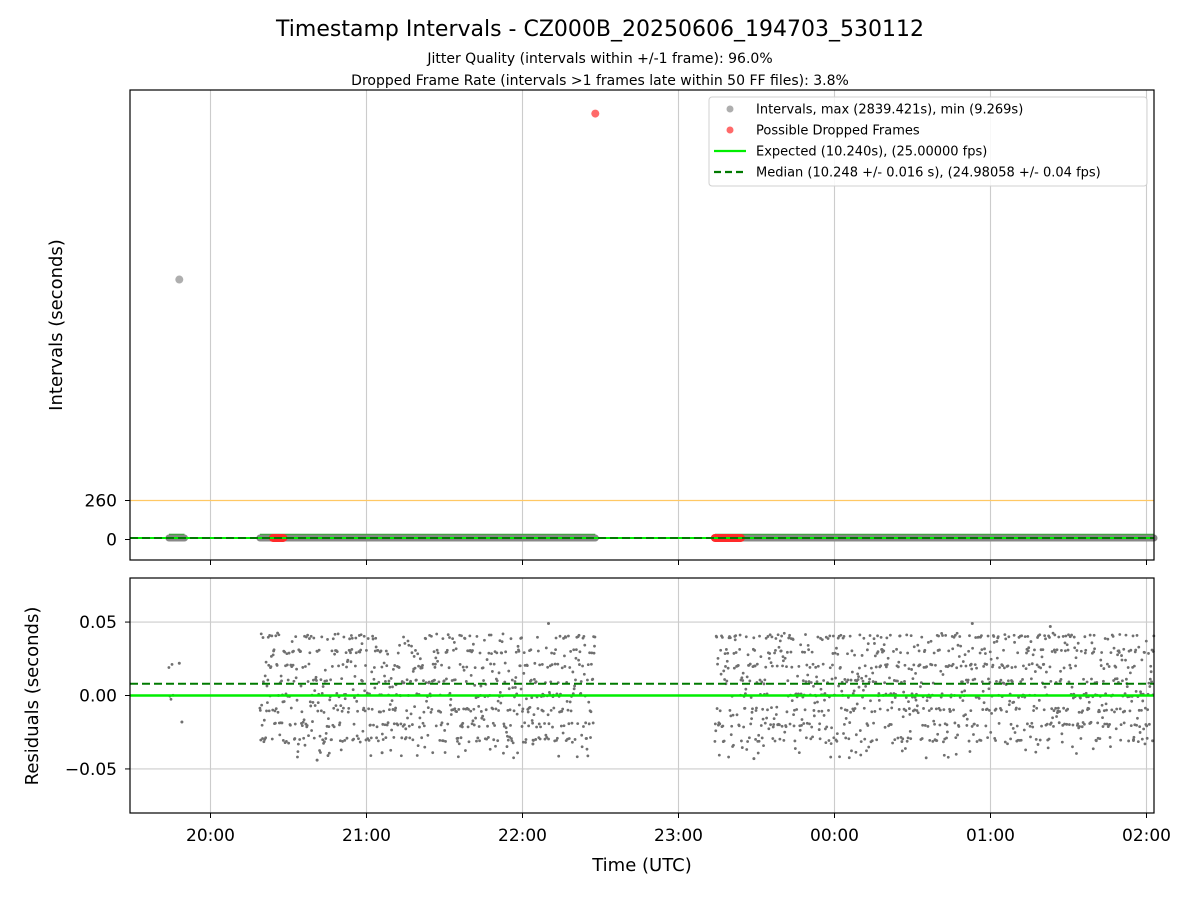 The width and height of the screenshot is (1200, 900). I want to click on top-y-tick-label: 260, so click(101, 502).